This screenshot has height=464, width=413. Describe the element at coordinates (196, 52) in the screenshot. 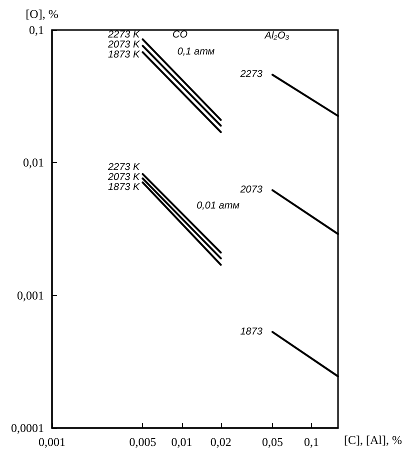

I see `annotation: 0,1 атм` at that location.